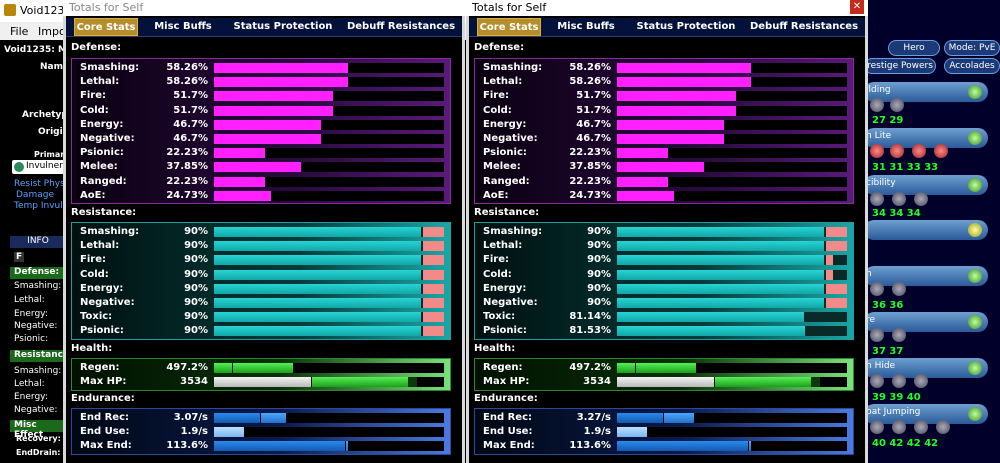  What do you see at coordinates (102, 124) in the screenshot?
I see `stat-label: Energy:` at bounding box center [102, 124].